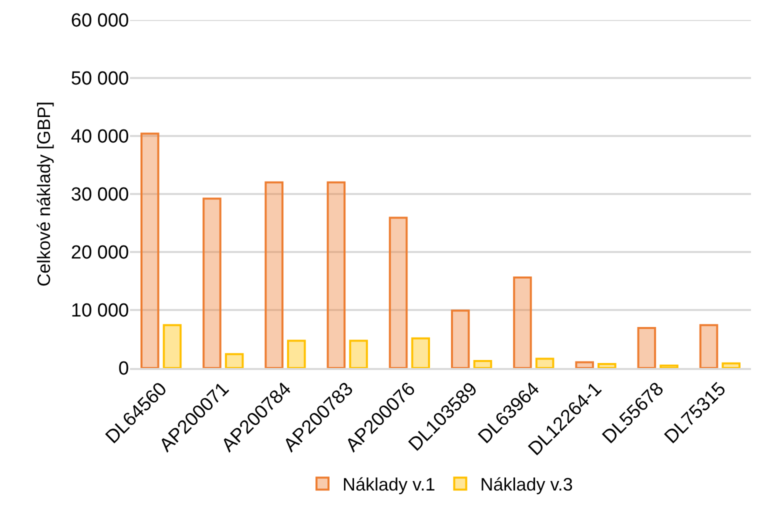 The height and width of the screenshot is (515, 771). Describe the element at coordinates (44, 194) in the screenshot. I see `y-axis-title: Celkové náklady [GBP]` at that location.